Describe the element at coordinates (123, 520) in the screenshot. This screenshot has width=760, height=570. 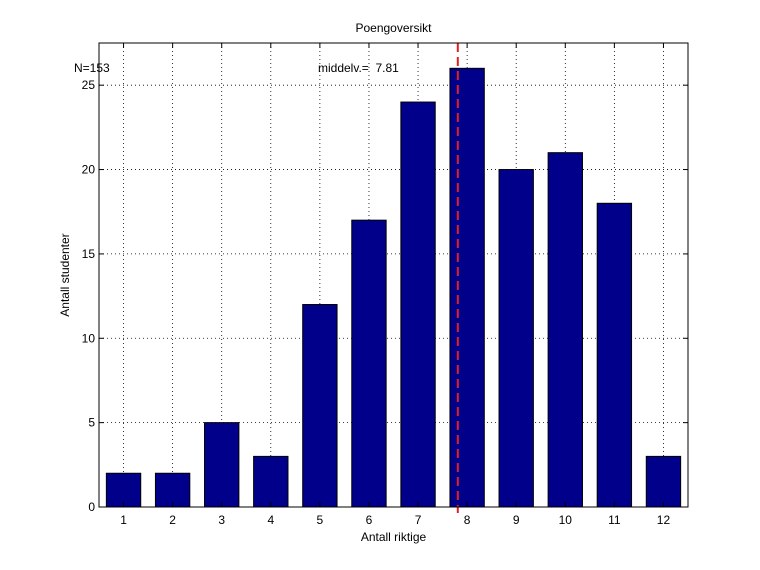
I see `x-tick-label: 1` at that location.